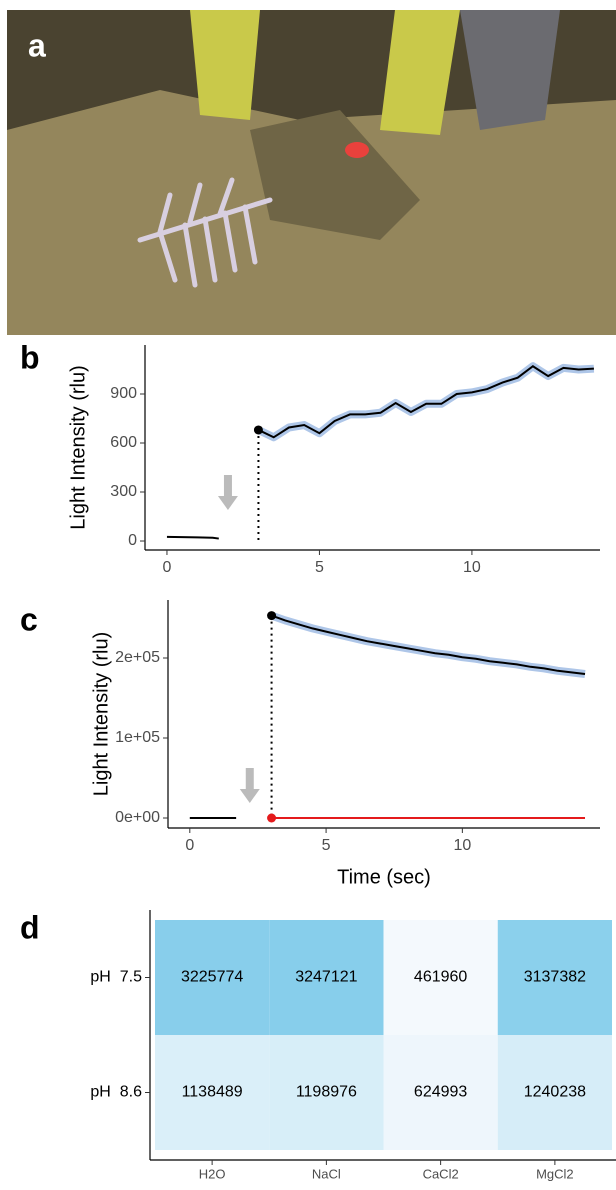 The width and height of the screenshot is (616, 1190). I want to click on y-tick-label: pH 8.6, so click(116, 1092).